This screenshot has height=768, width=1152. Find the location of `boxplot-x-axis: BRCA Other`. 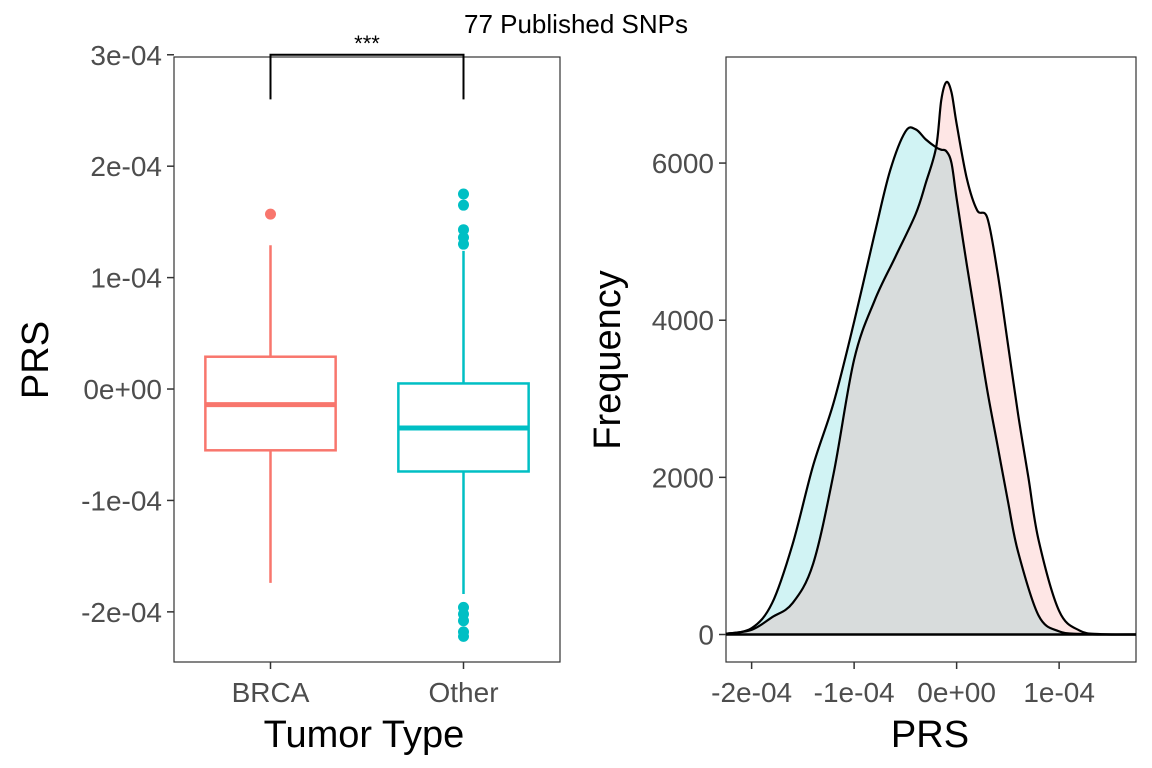

boxplot-x-axis: BRCA Other is located at coordinates (365, 685).